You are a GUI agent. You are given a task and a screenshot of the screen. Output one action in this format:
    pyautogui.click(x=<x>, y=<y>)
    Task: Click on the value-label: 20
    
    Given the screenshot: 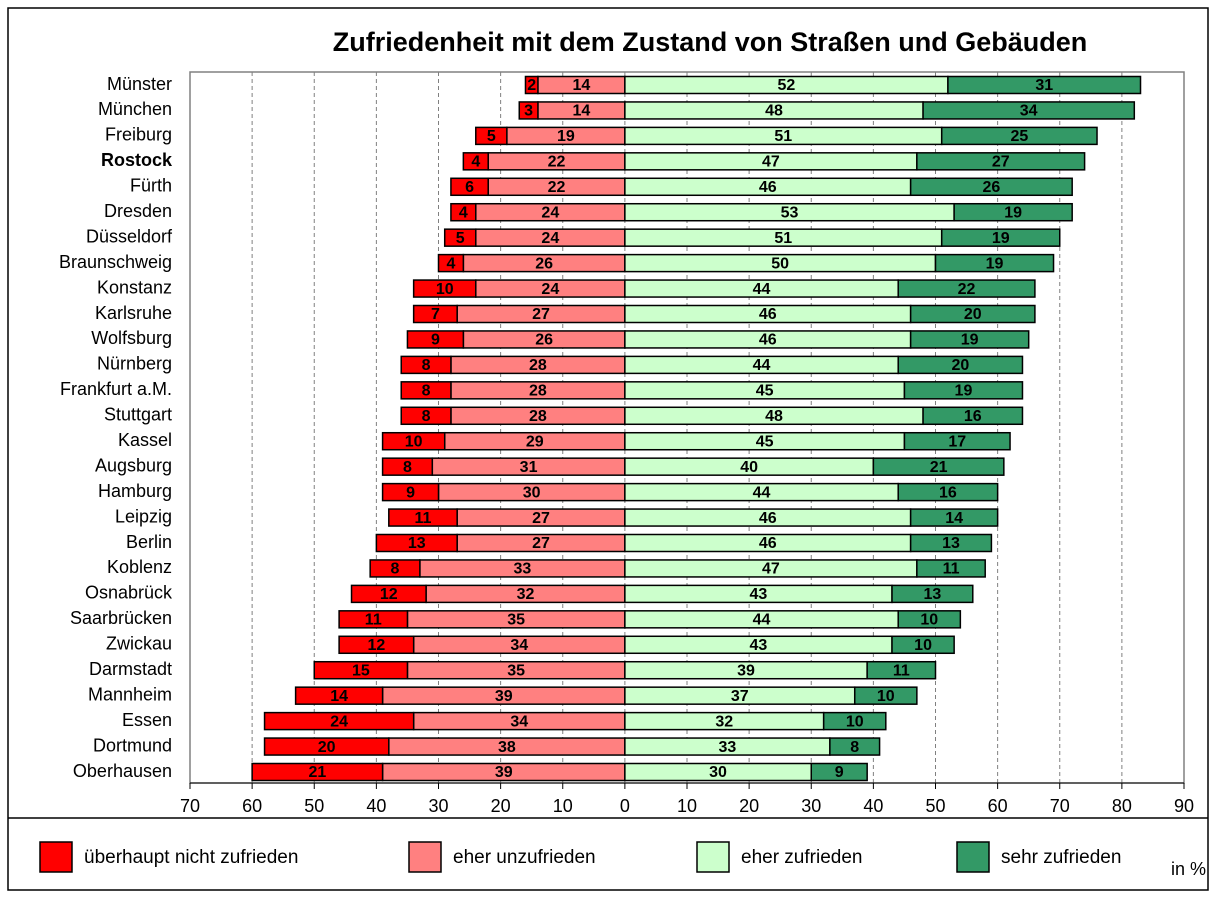 What is the action you would take?
    pyautogui.click(x=327, y=747)
    